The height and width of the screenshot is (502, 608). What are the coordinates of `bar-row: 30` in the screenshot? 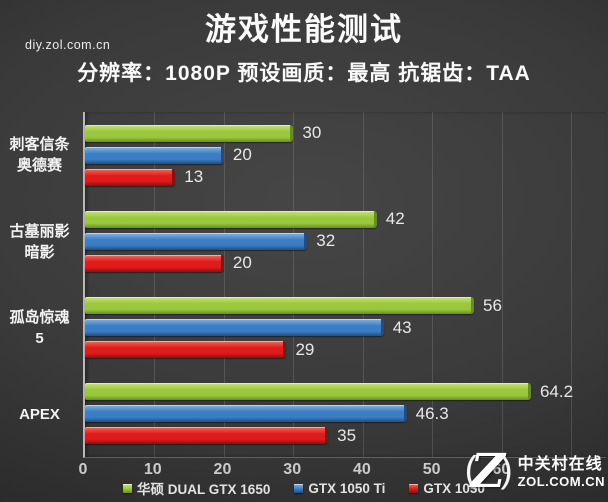 It's located at (345, 133).